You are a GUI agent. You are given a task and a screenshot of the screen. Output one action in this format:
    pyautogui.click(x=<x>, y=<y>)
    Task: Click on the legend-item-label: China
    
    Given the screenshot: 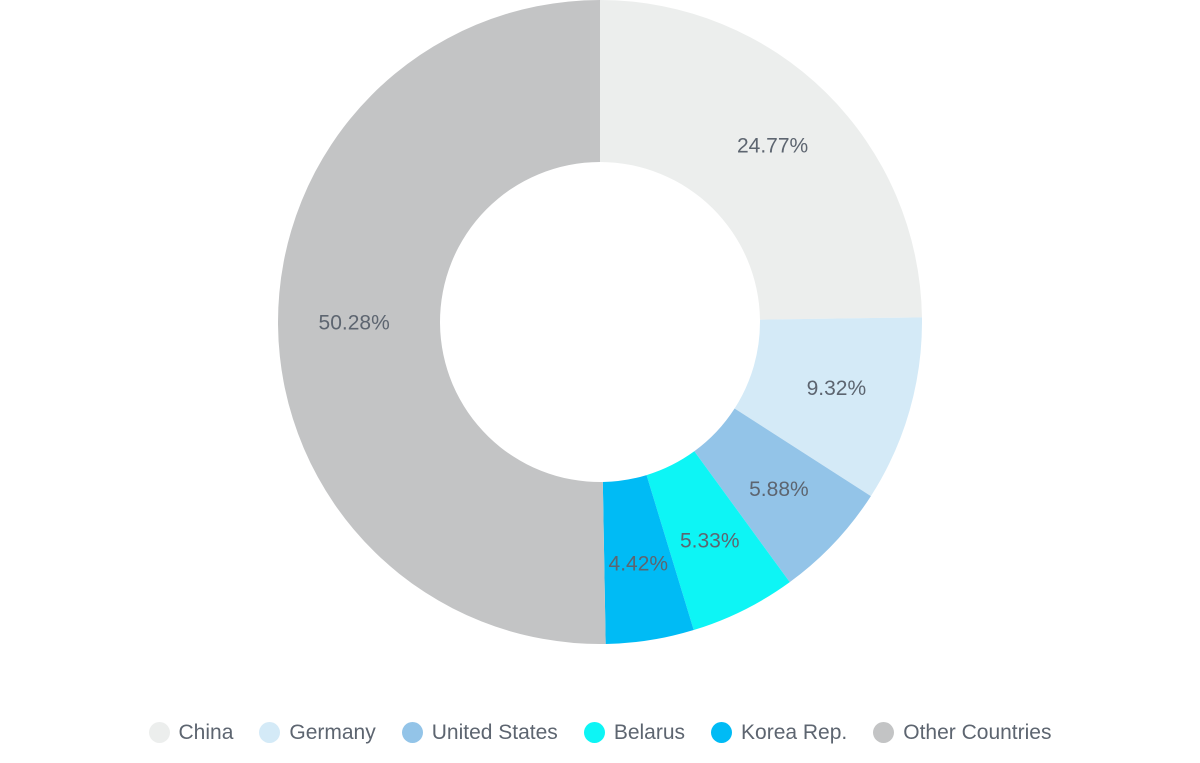 What is the action you would take?
    pyautogui.click(x=206, y=732)
    